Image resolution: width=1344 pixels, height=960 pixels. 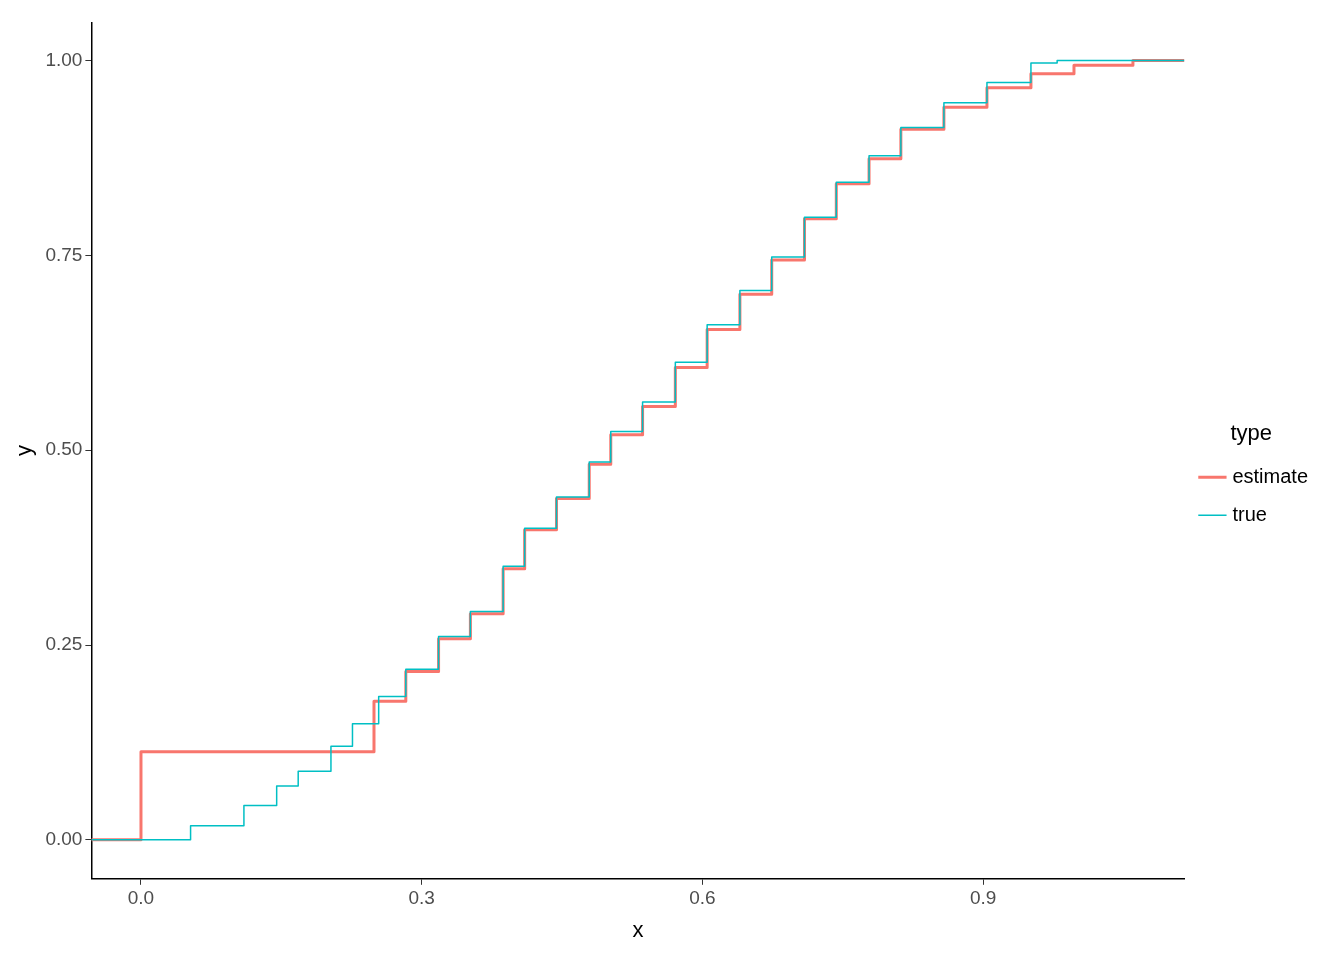 I want to click on x-tick-label: 0.9, so click(x=983, y=898).